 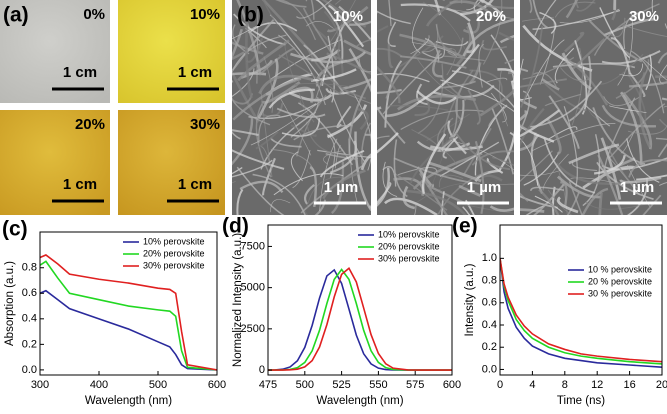 What do you see at coordinates (16, 15) in the screenshot?
I see `panel-label: (a)` at bounding box center [16, 15].